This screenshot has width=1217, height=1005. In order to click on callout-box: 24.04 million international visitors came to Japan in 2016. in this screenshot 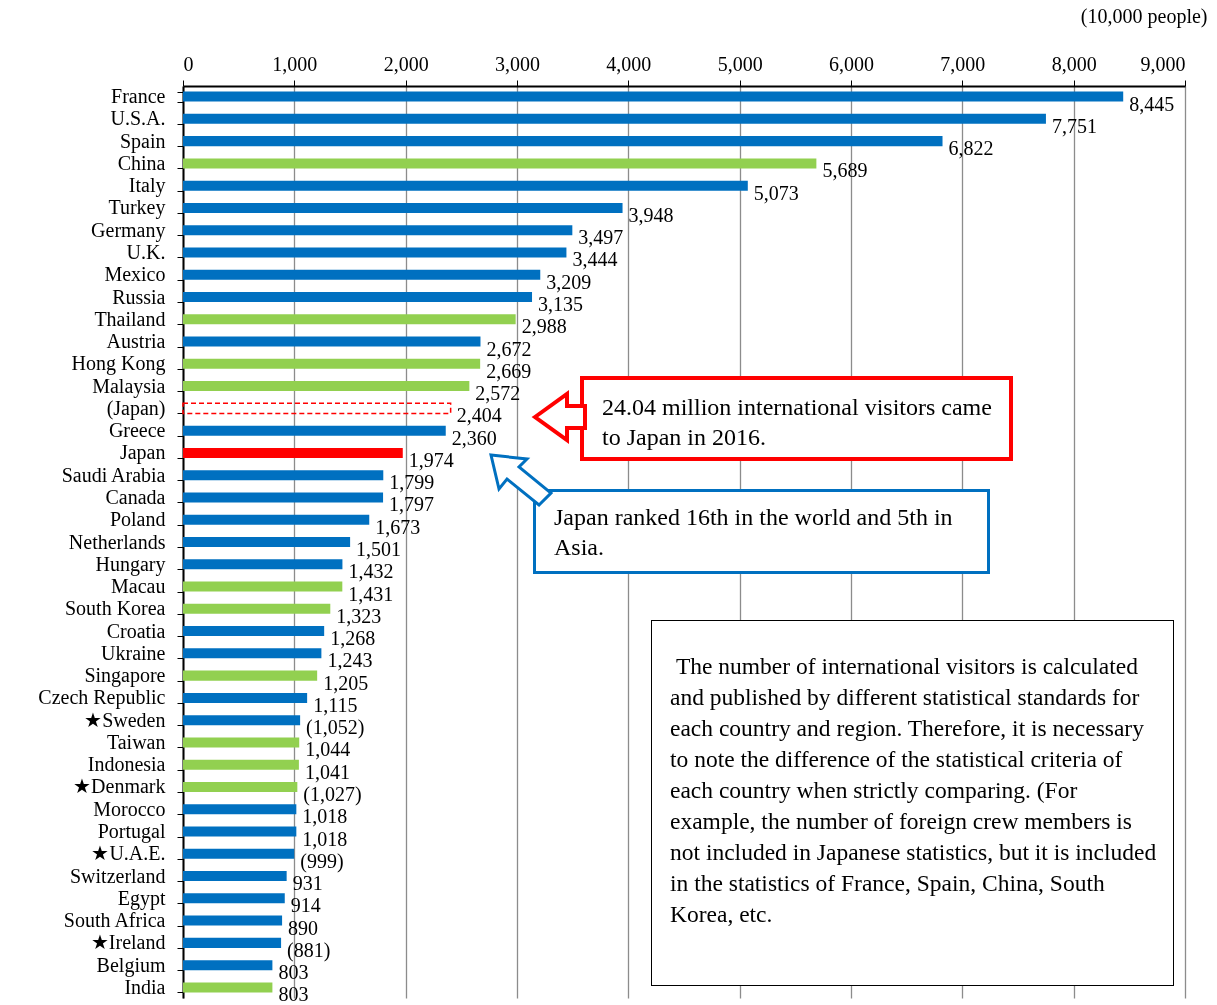, I will do `click(796, 418)`.